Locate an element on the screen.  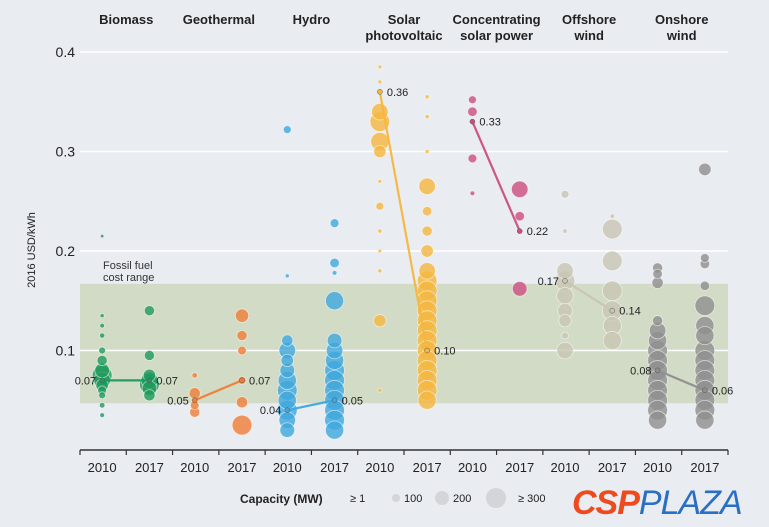
category-label: solar power is located at coordinates (496, 35).